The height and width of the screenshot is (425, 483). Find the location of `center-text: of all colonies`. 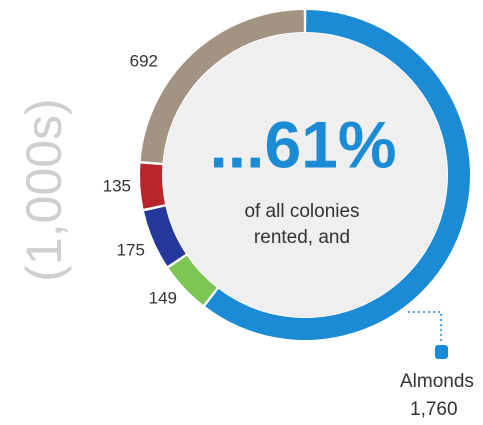

center-text: of all colonies is located at coordinates (301, 211).